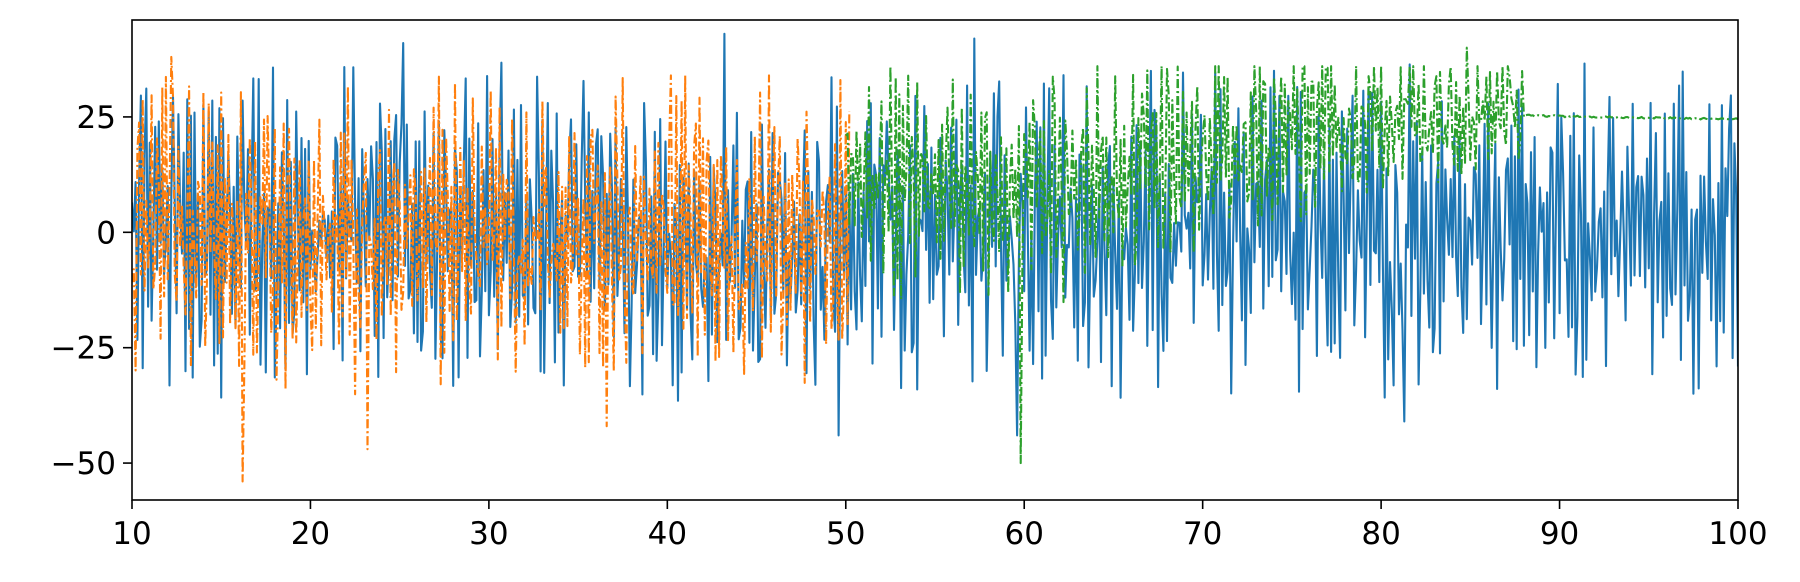  What do you see at coordinates (83, 464) in the screenshot?
I see `y-tick-label: −50` at bounding box center [83, 464].